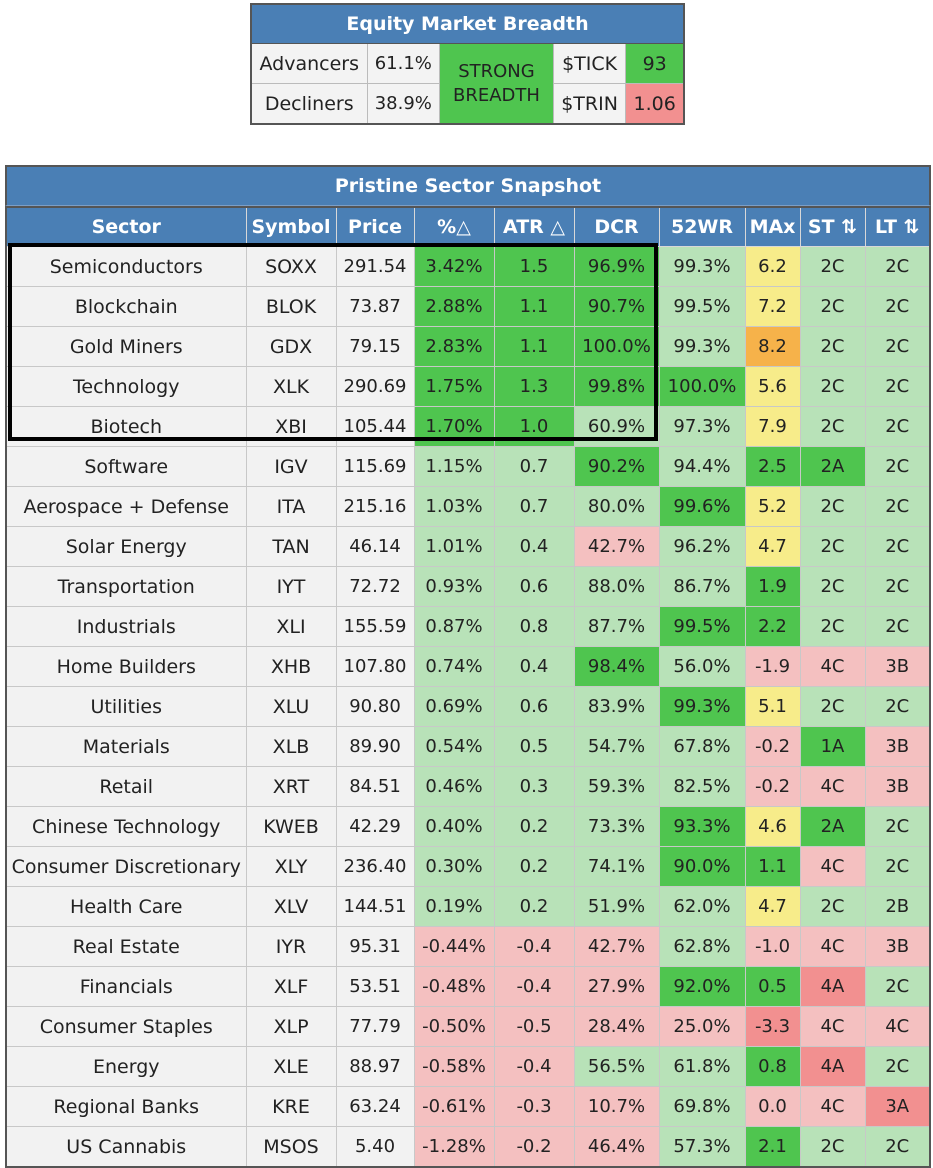 Image resolution: width=933 pixels, height=1168 pixels. Describe the element at coordinates (702, 866) in the screenshot. I see `cell-52wr: 90.0%` at that location.